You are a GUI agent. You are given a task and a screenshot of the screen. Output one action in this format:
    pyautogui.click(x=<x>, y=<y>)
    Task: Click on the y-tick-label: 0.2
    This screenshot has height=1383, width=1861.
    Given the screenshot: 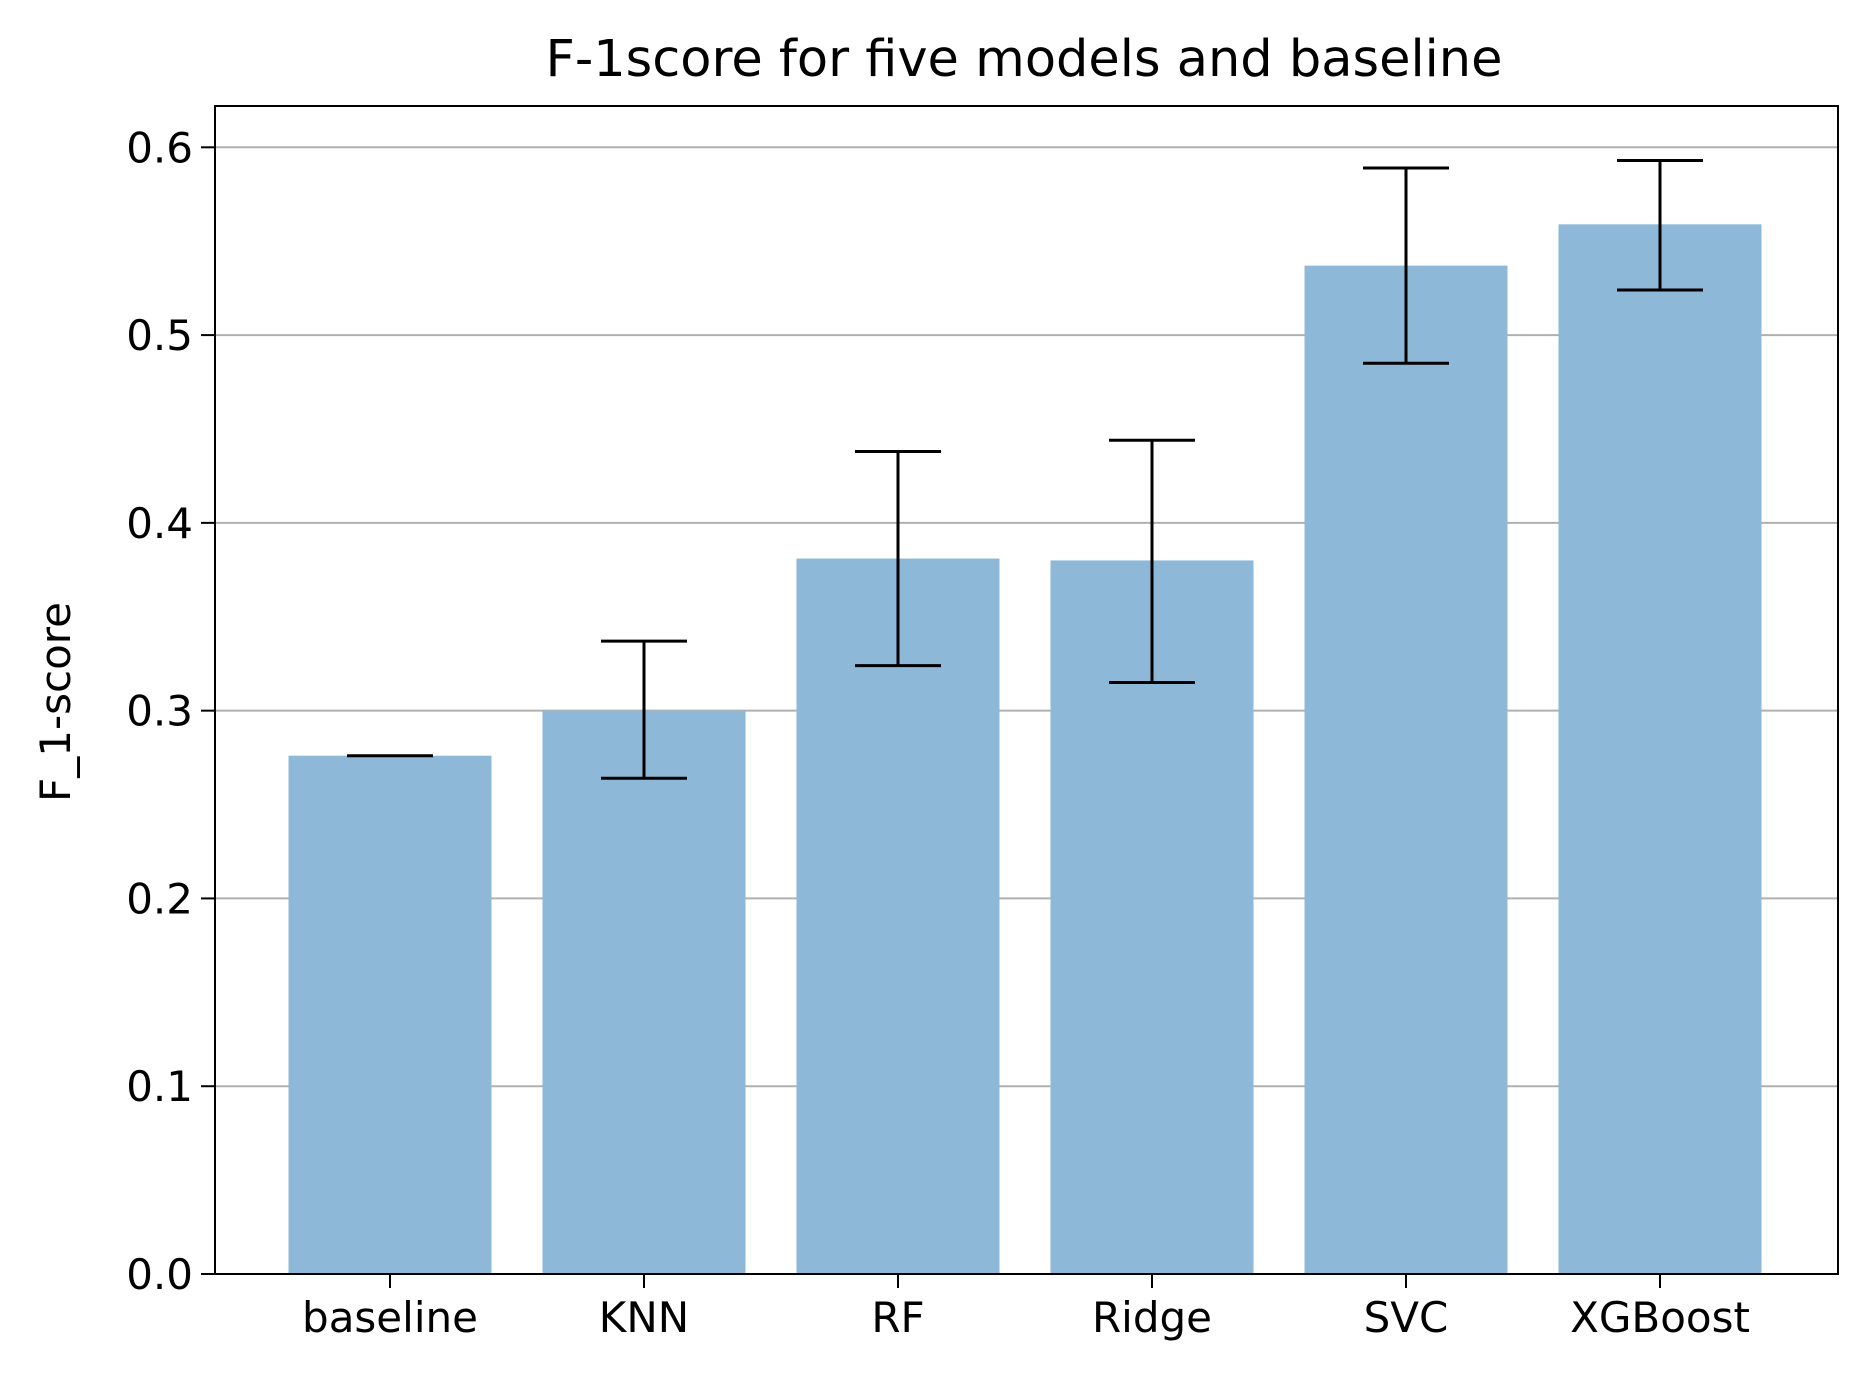 What is the action you would take?
    pyautogui.click(x=159, y=898)
    